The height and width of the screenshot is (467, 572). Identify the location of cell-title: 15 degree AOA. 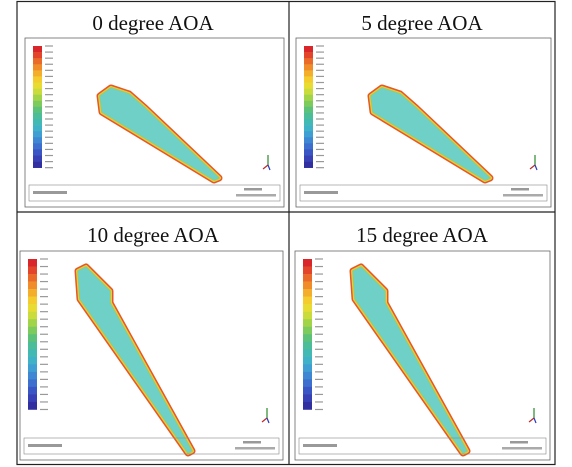
(422, 235).